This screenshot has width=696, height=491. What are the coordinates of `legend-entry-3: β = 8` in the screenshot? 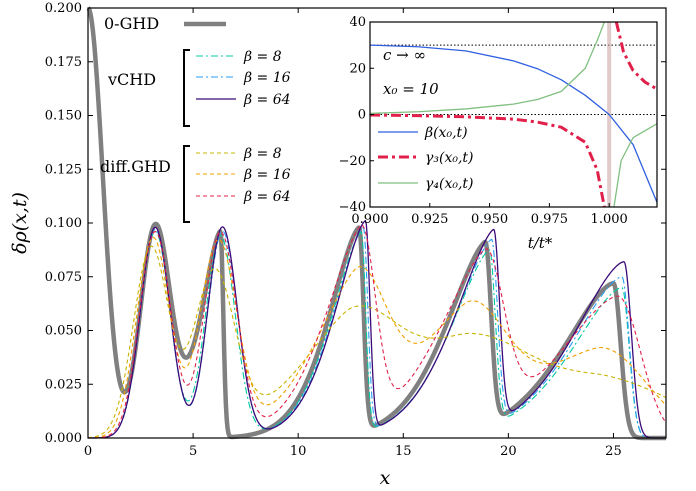 It's located at (262, 154).